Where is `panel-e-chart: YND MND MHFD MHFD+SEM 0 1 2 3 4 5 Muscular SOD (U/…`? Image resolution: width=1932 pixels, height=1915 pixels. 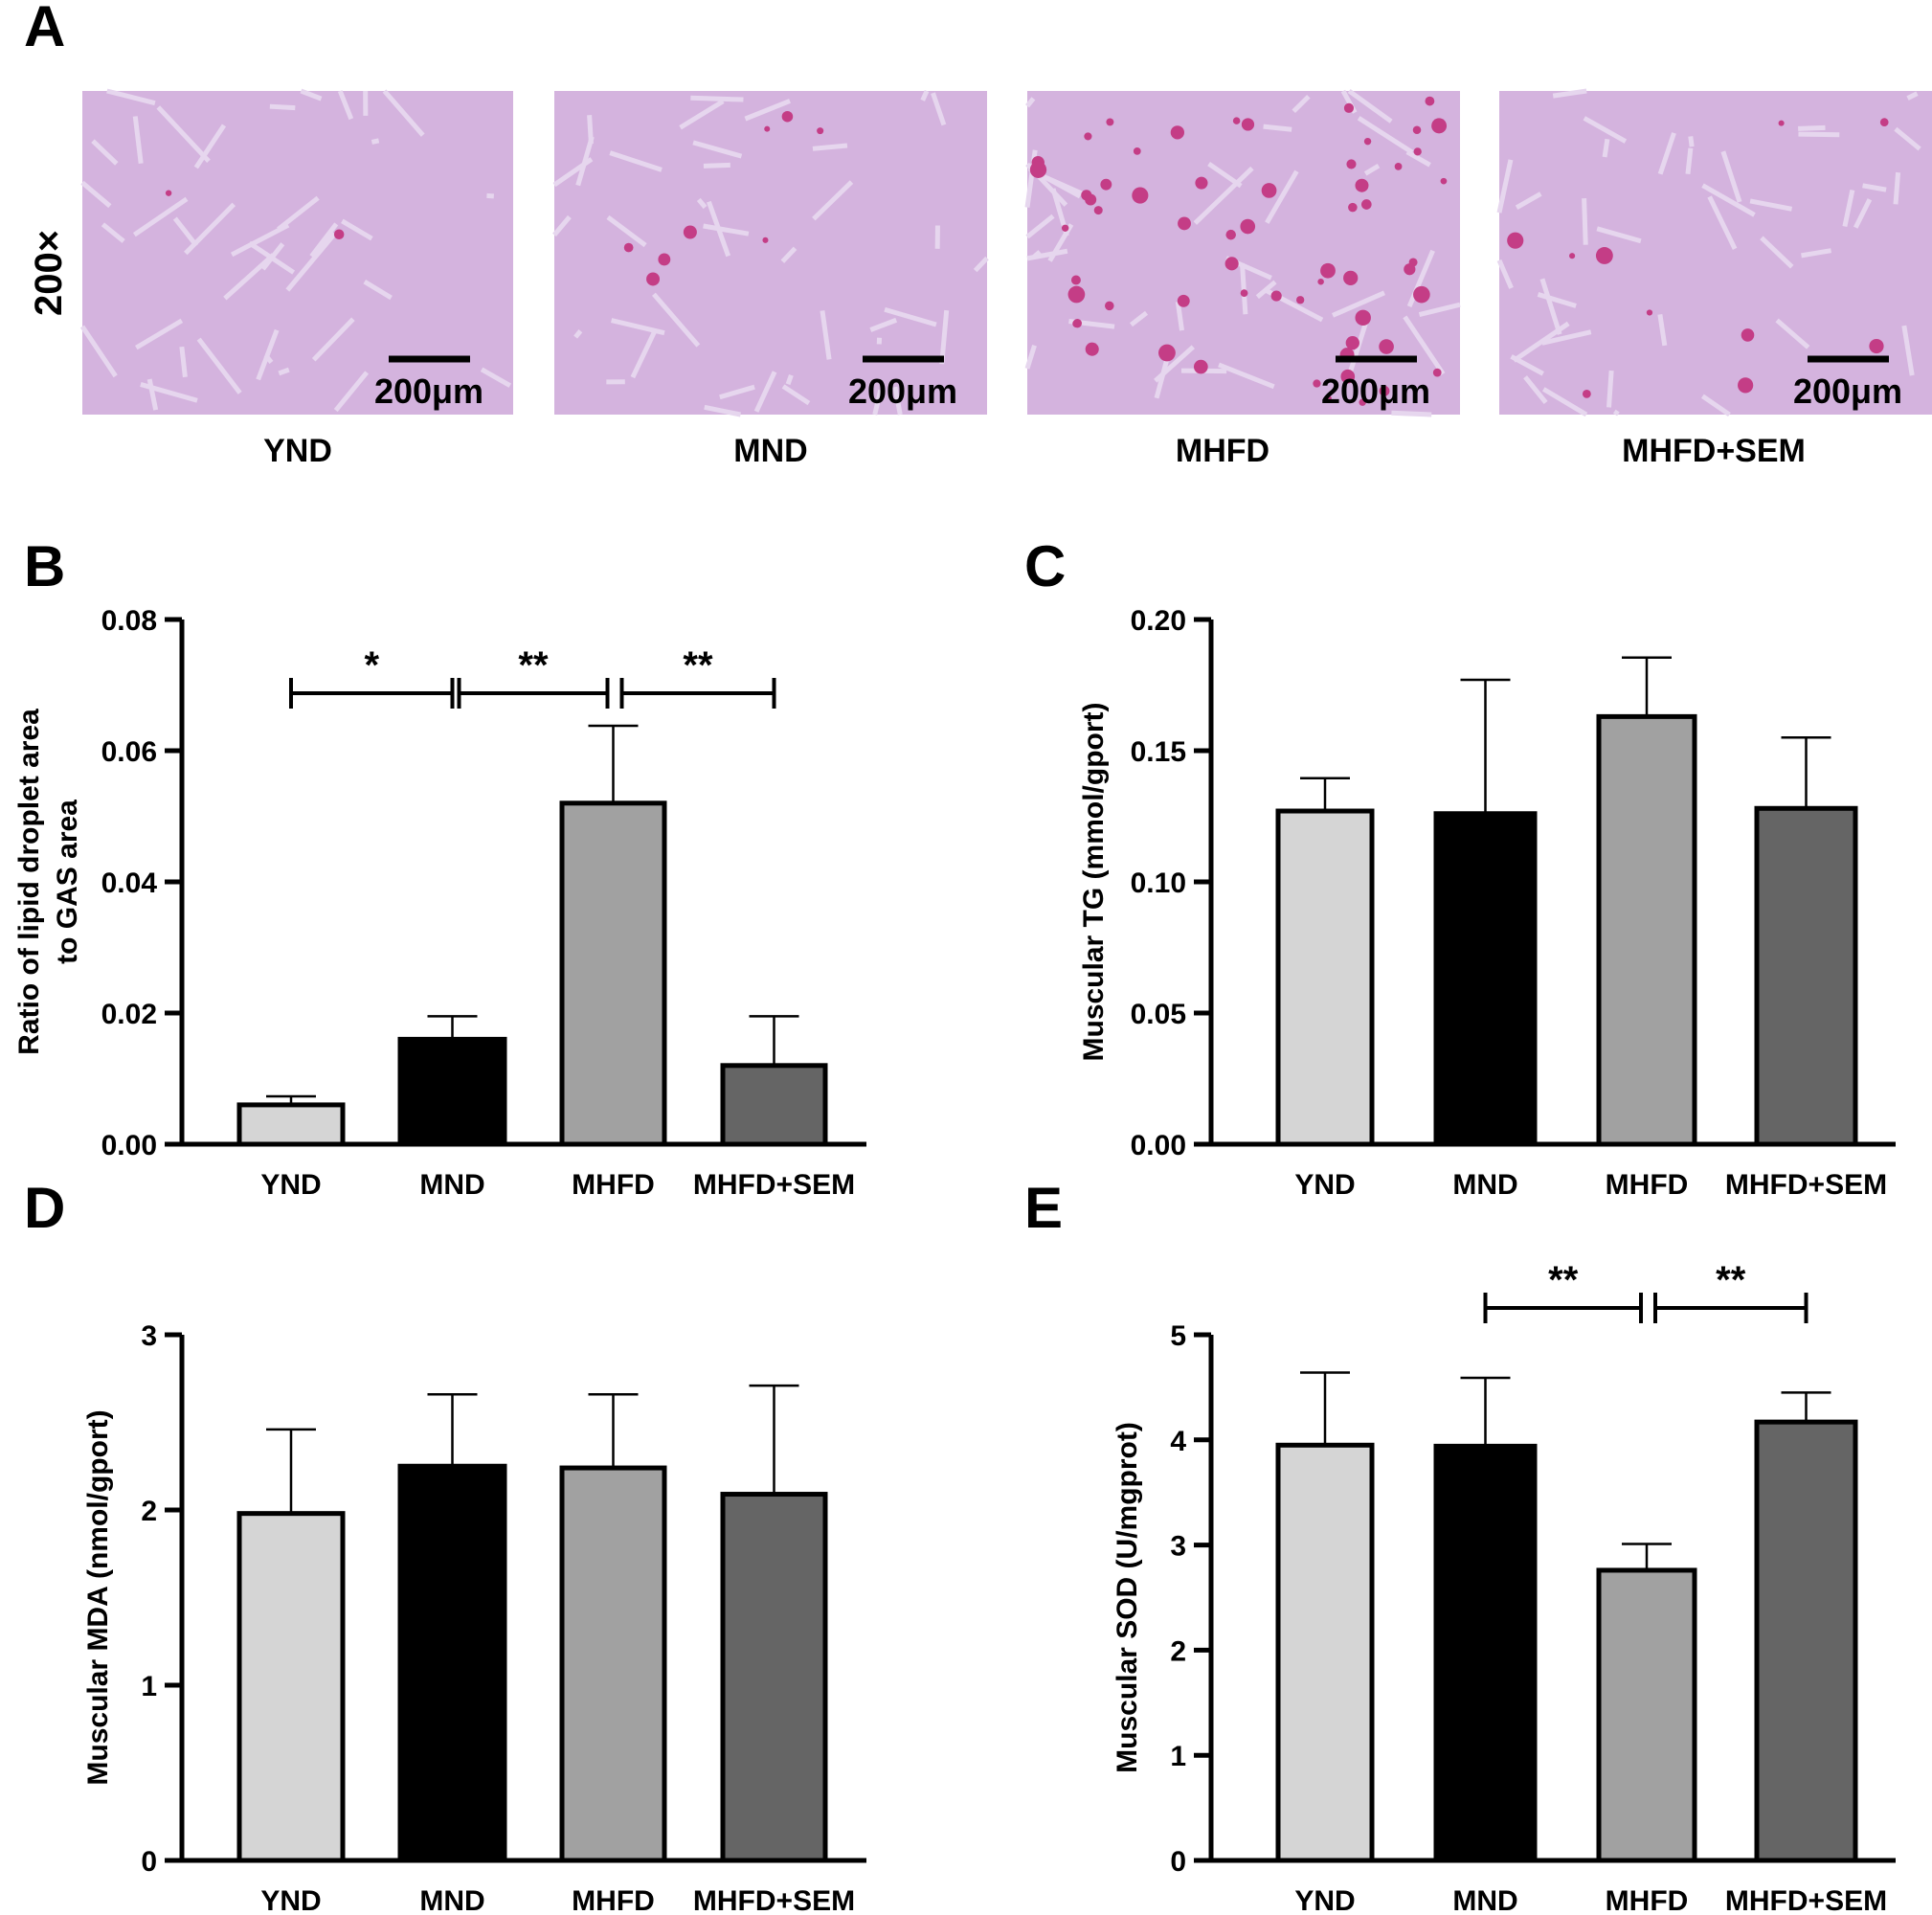
panel-e-chart: YND MND MHFD MHFD+SEM 0 1 2 3 4 5 Muscular SOD (U/… is located at coordinates (1504, 1587).